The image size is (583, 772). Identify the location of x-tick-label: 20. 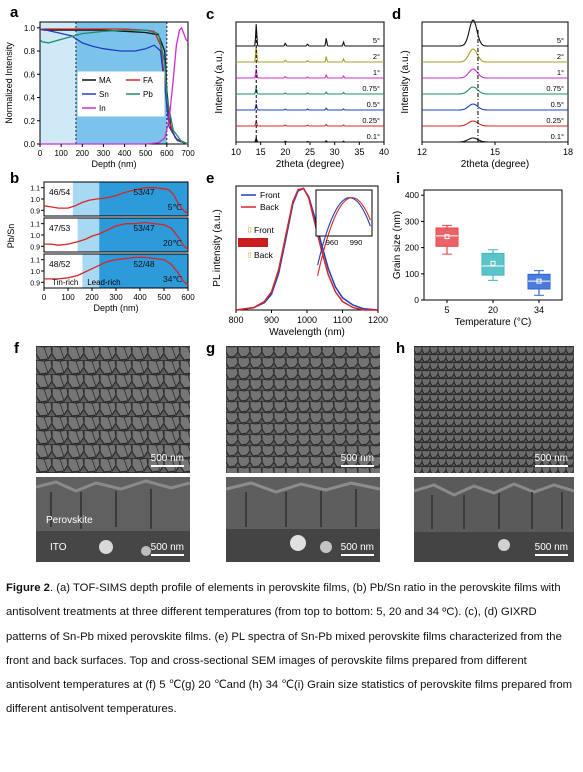
(493, 310).